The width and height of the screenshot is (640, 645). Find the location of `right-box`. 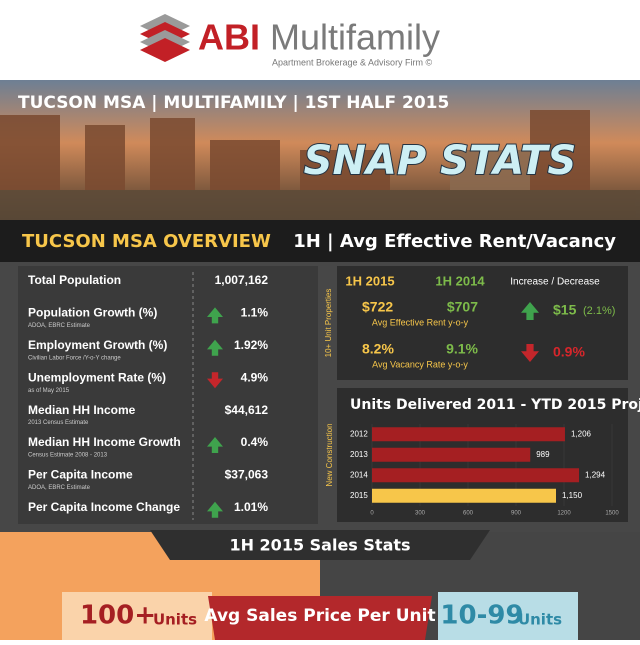

right-box is located at coordinates (508, 616).